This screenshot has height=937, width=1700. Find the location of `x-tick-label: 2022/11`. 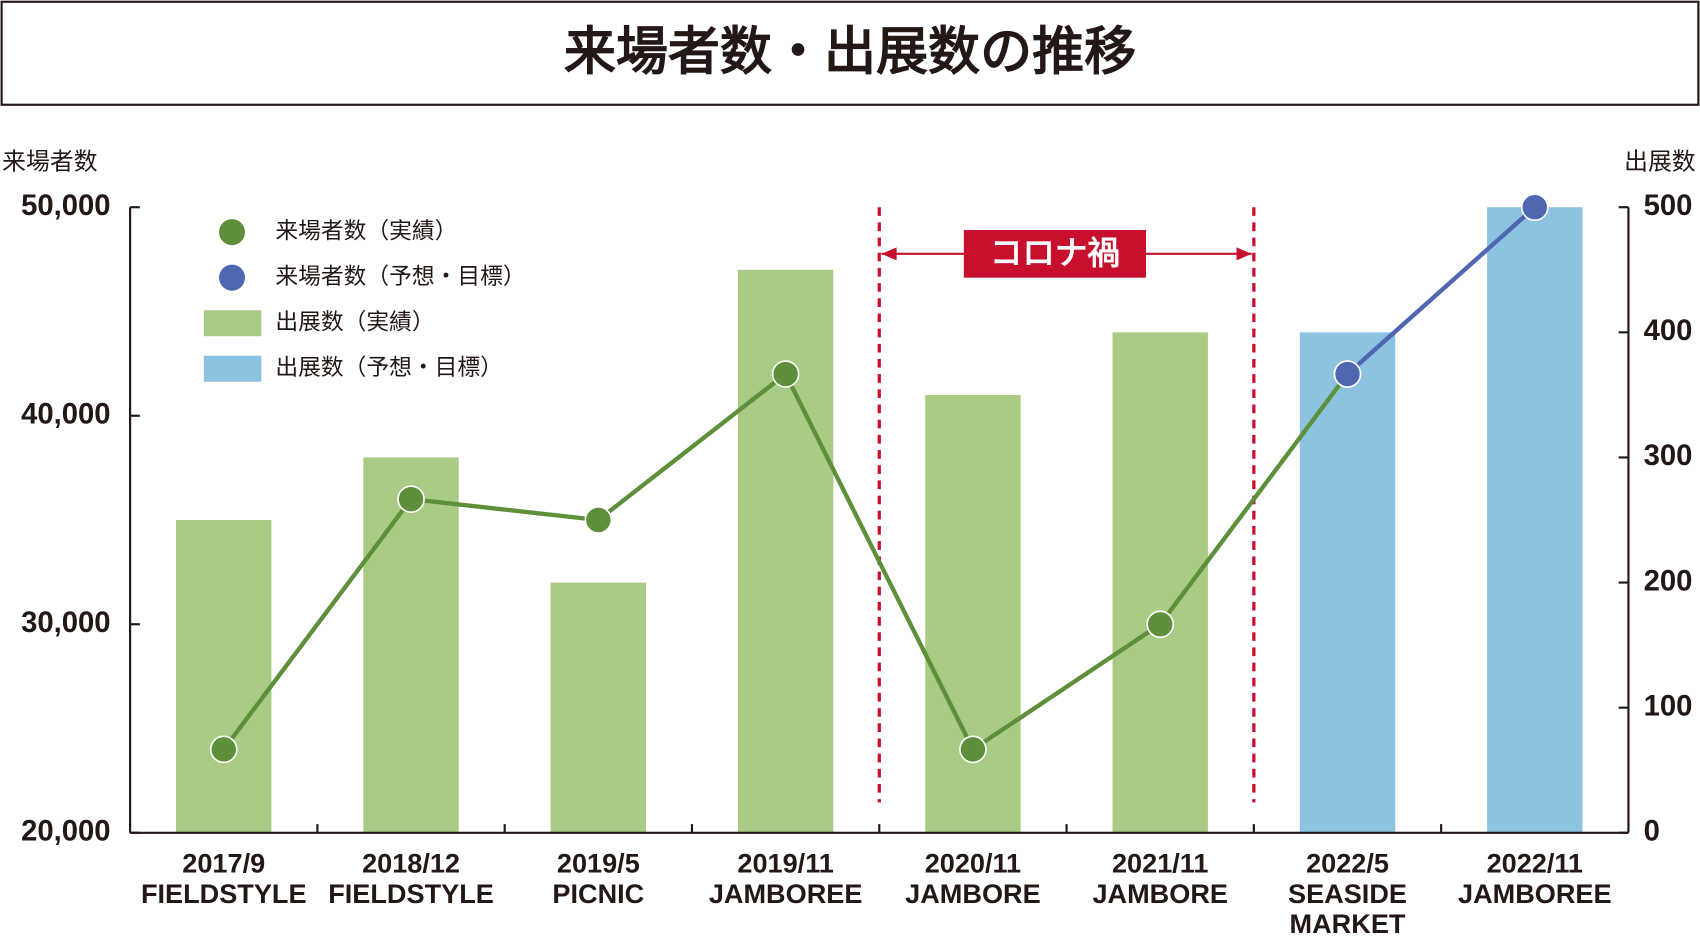

x-tick-label: 2022/11 is located at coordinates (1535, 862).